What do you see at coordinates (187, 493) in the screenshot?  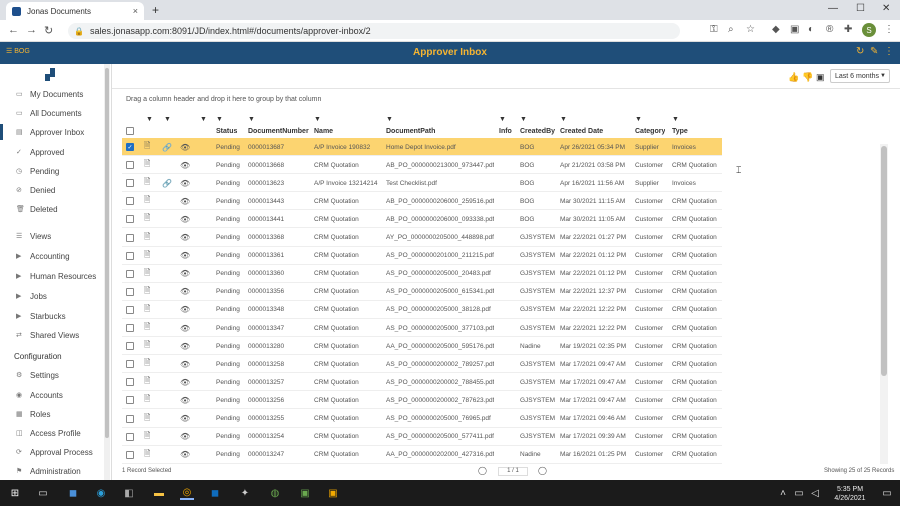 I see `chrome-active-icon: ◎` at bounding box center [187, 493].